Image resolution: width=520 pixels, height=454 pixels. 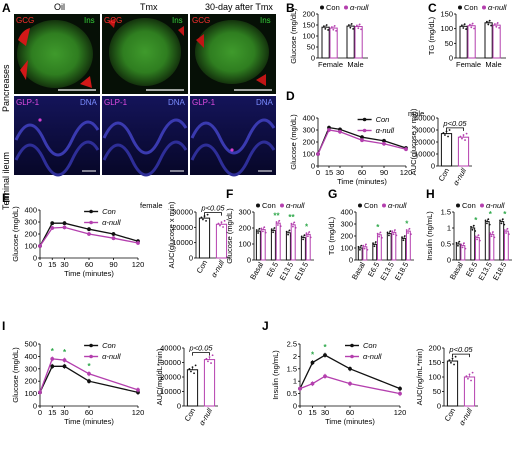 I want to click on stain-label-gcg: GCG, so click(x=201, y=20).